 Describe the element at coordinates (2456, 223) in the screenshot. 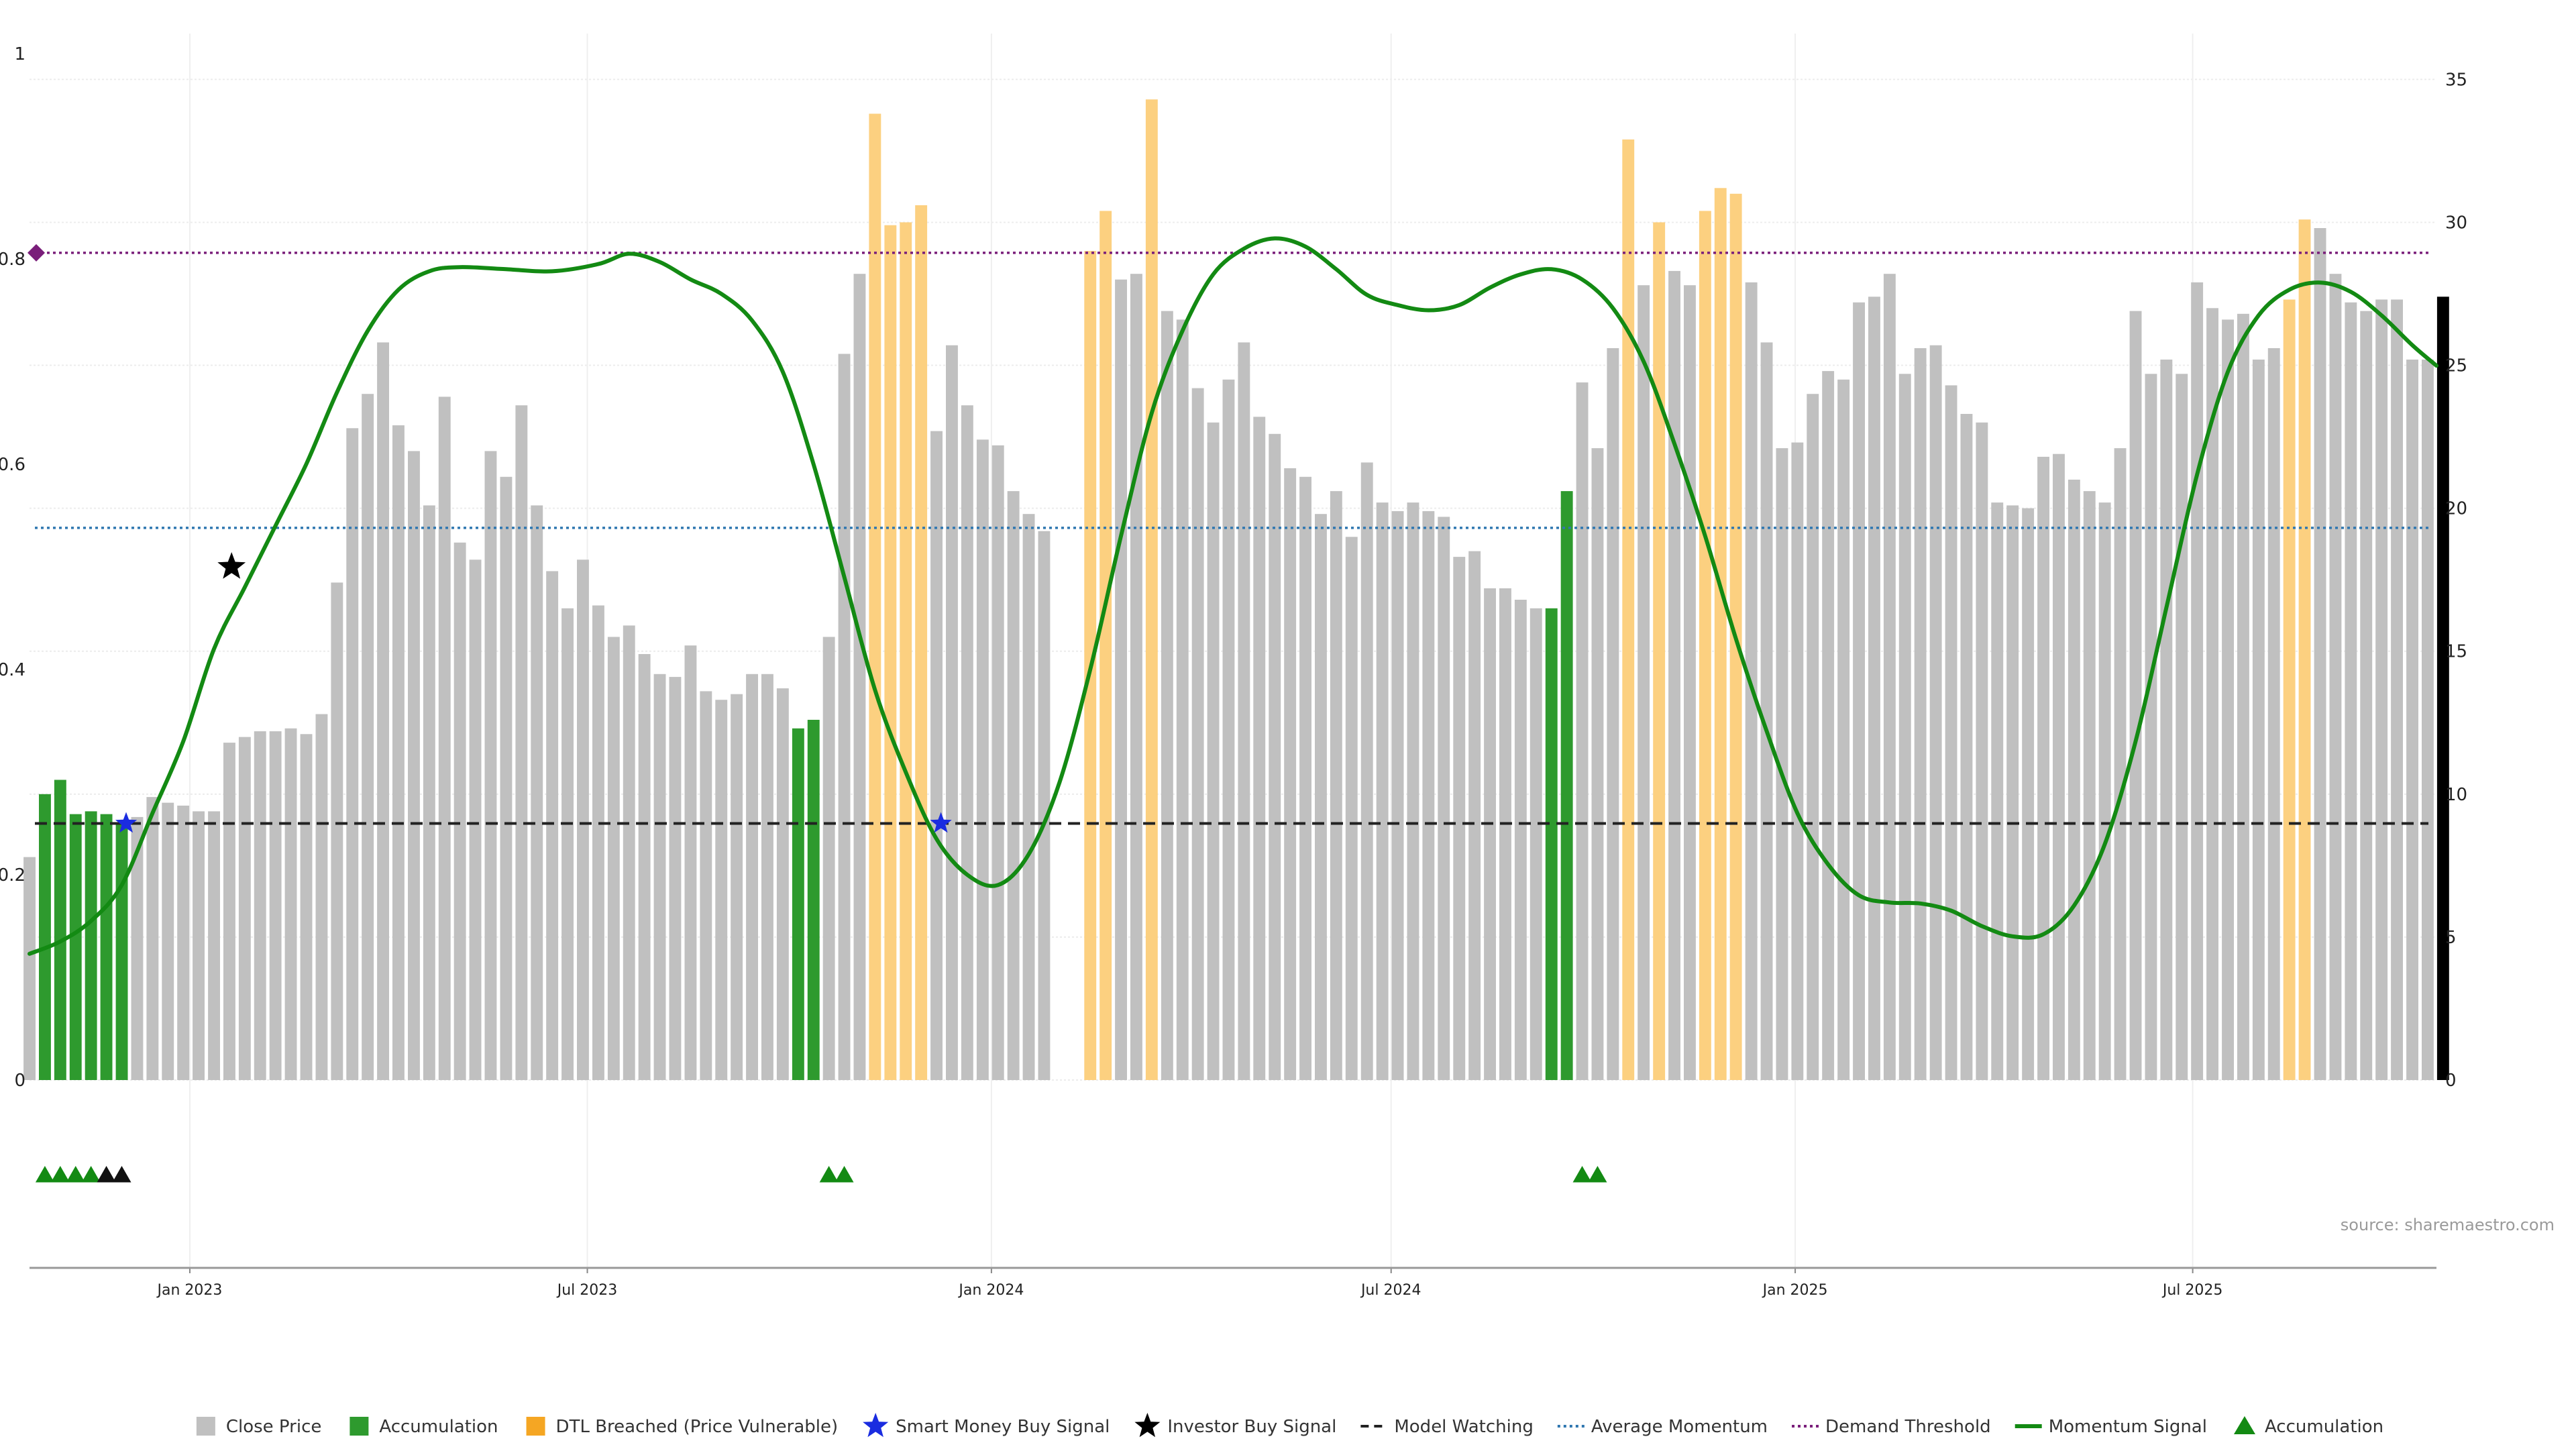

I see `right-tick-label: 30` at that location.